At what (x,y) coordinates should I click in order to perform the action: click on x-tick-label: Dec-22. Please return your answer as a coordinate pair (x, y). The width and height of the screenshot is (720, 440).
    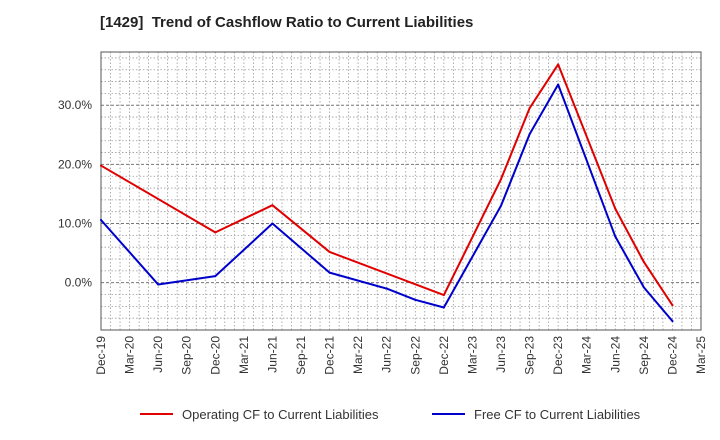
    Looking at the image, I should click on (444, 355).